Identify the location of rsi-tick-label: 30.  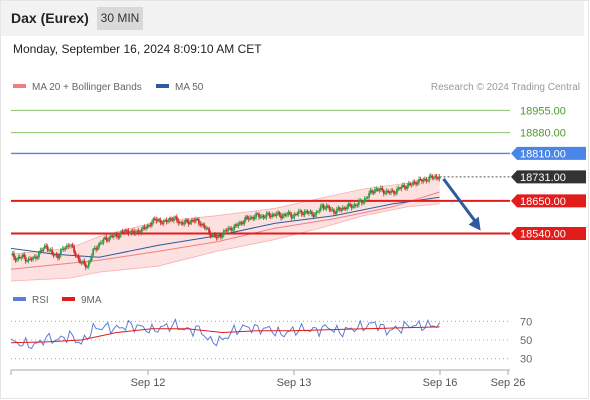
(526, 360).